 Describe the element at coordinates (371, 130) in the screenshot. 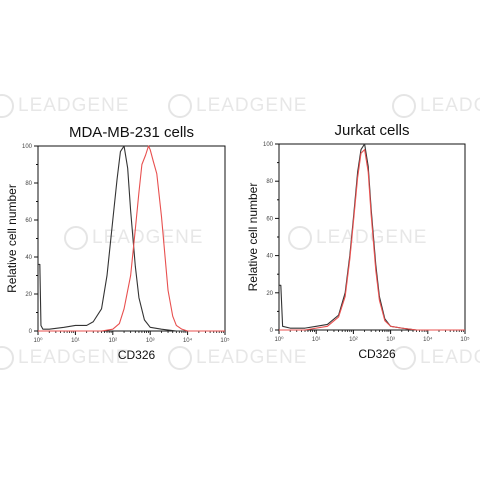

I see `chart-title: Jurkat cells` at that location.